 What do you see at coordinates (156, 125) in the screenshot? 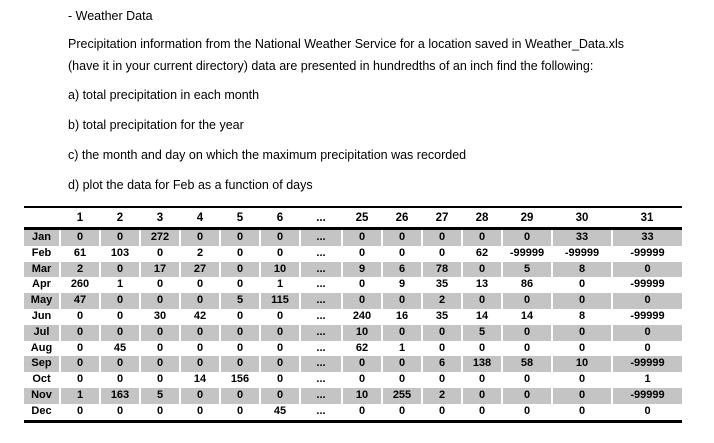
I see `task-item-b: b) total precipitation for the year` at bounding box center [156, 125].